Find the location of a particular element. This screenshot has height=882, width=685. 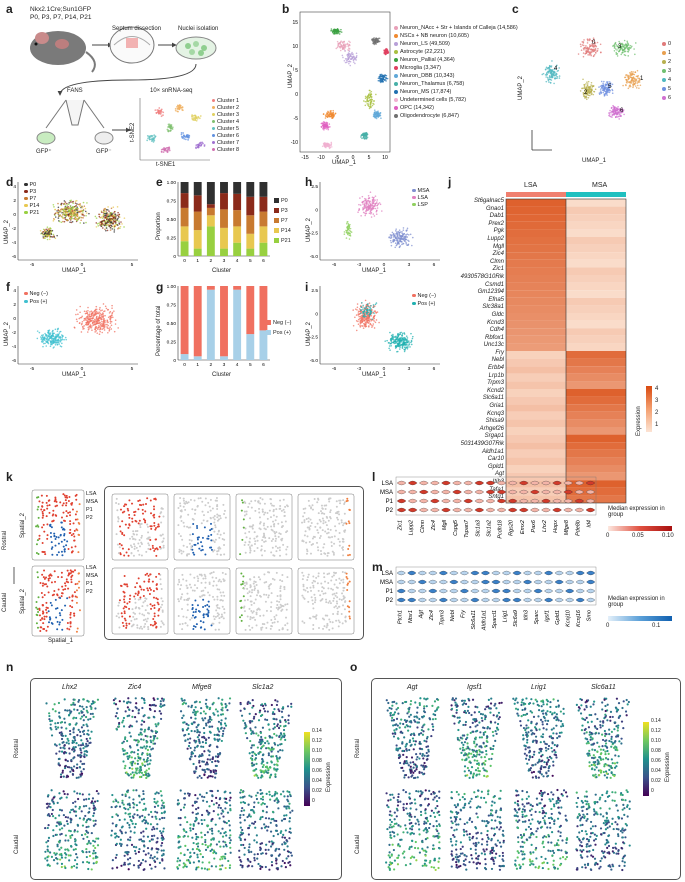

legend-label: 3 is located at coordinates (670, 71).